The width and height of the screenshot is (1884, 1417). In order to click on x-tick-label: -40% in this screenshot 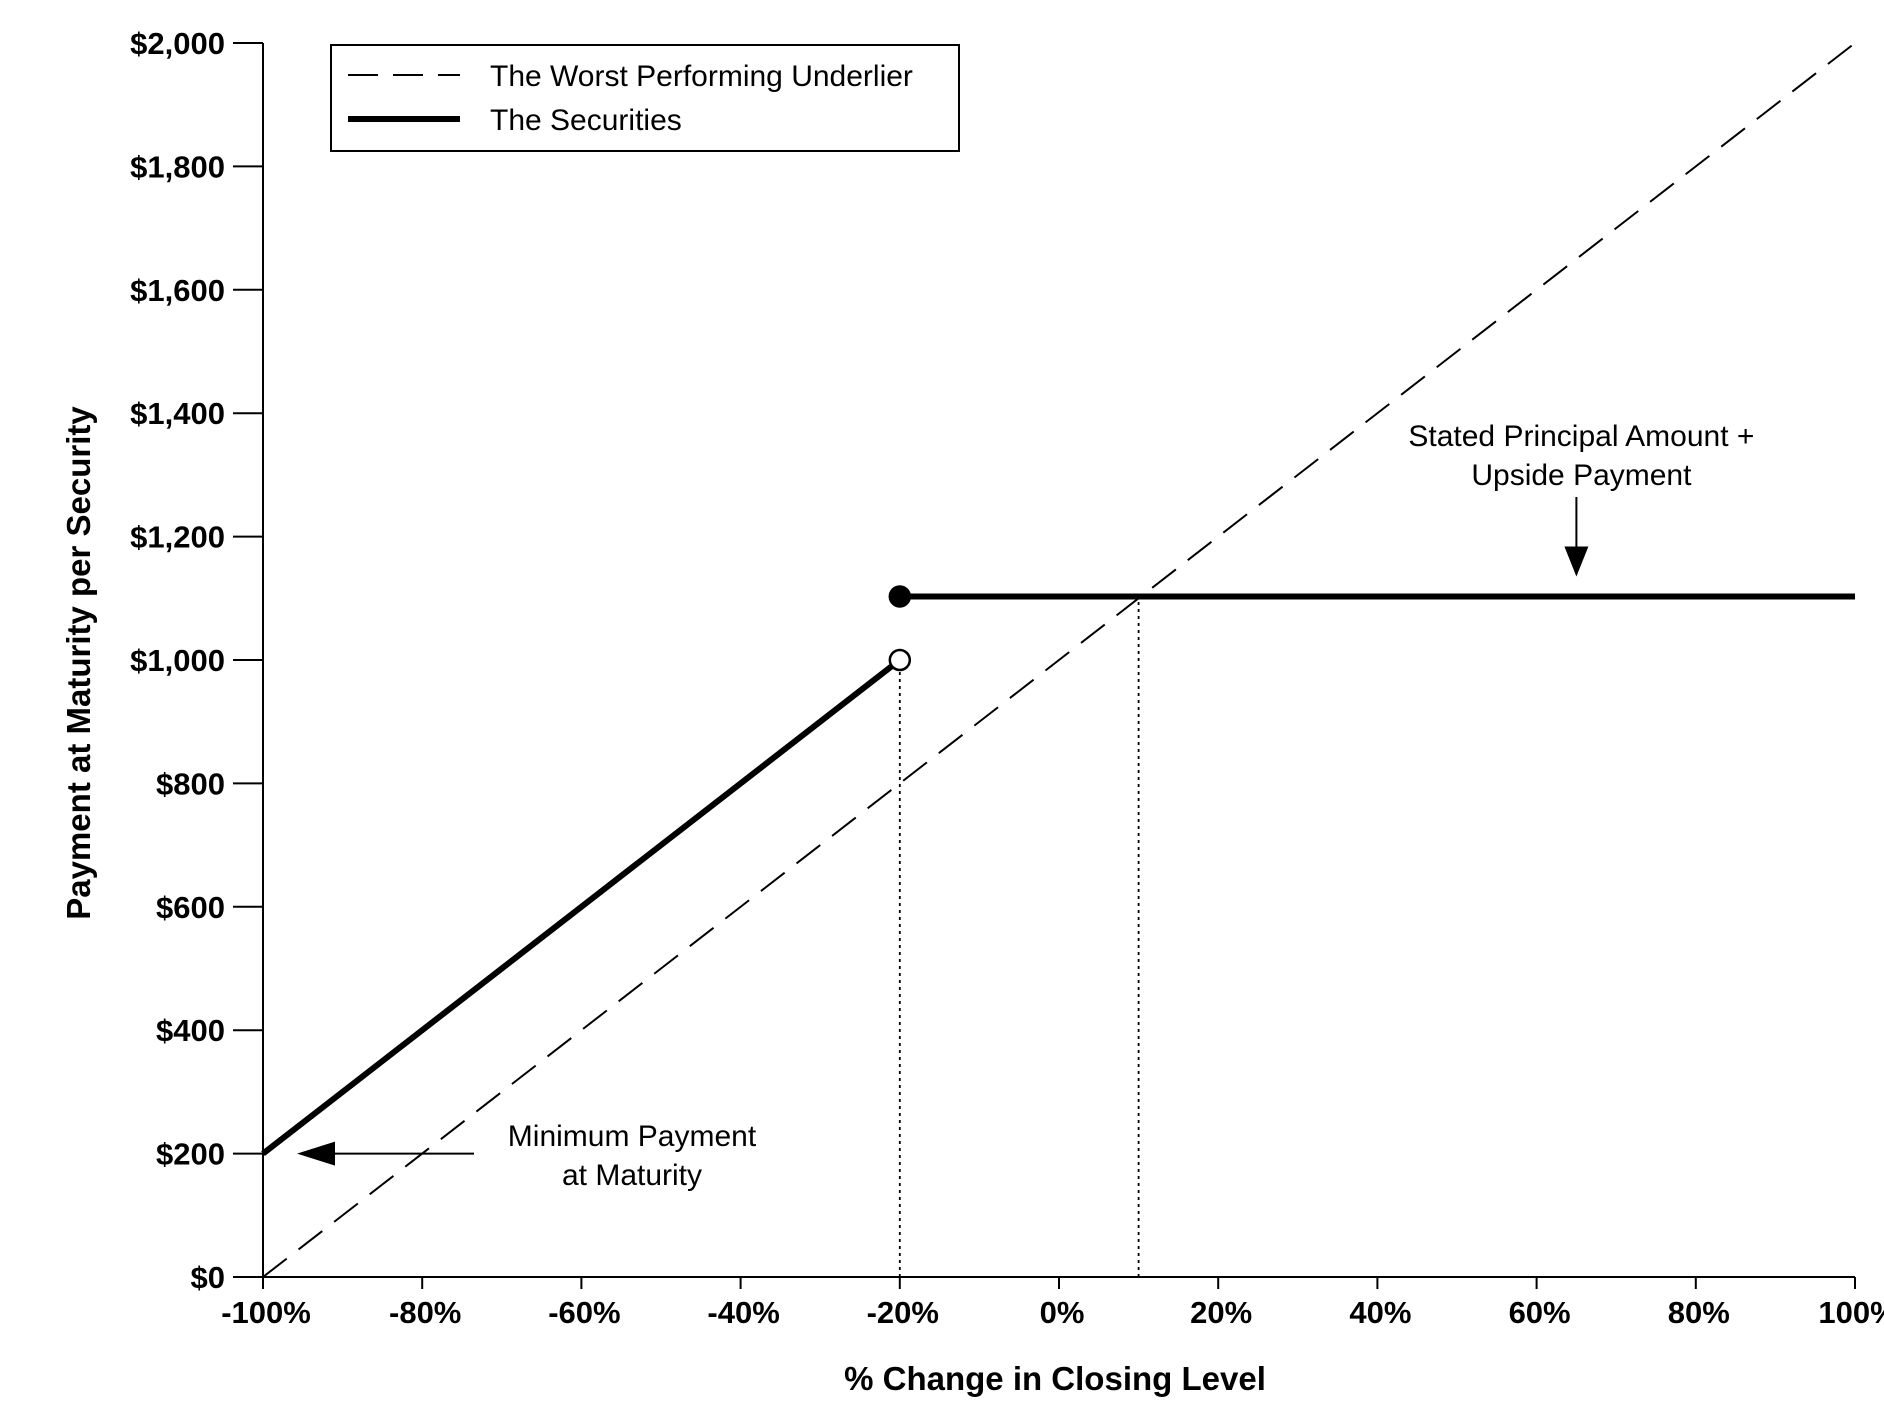, I will do `click(743, 1312)`.